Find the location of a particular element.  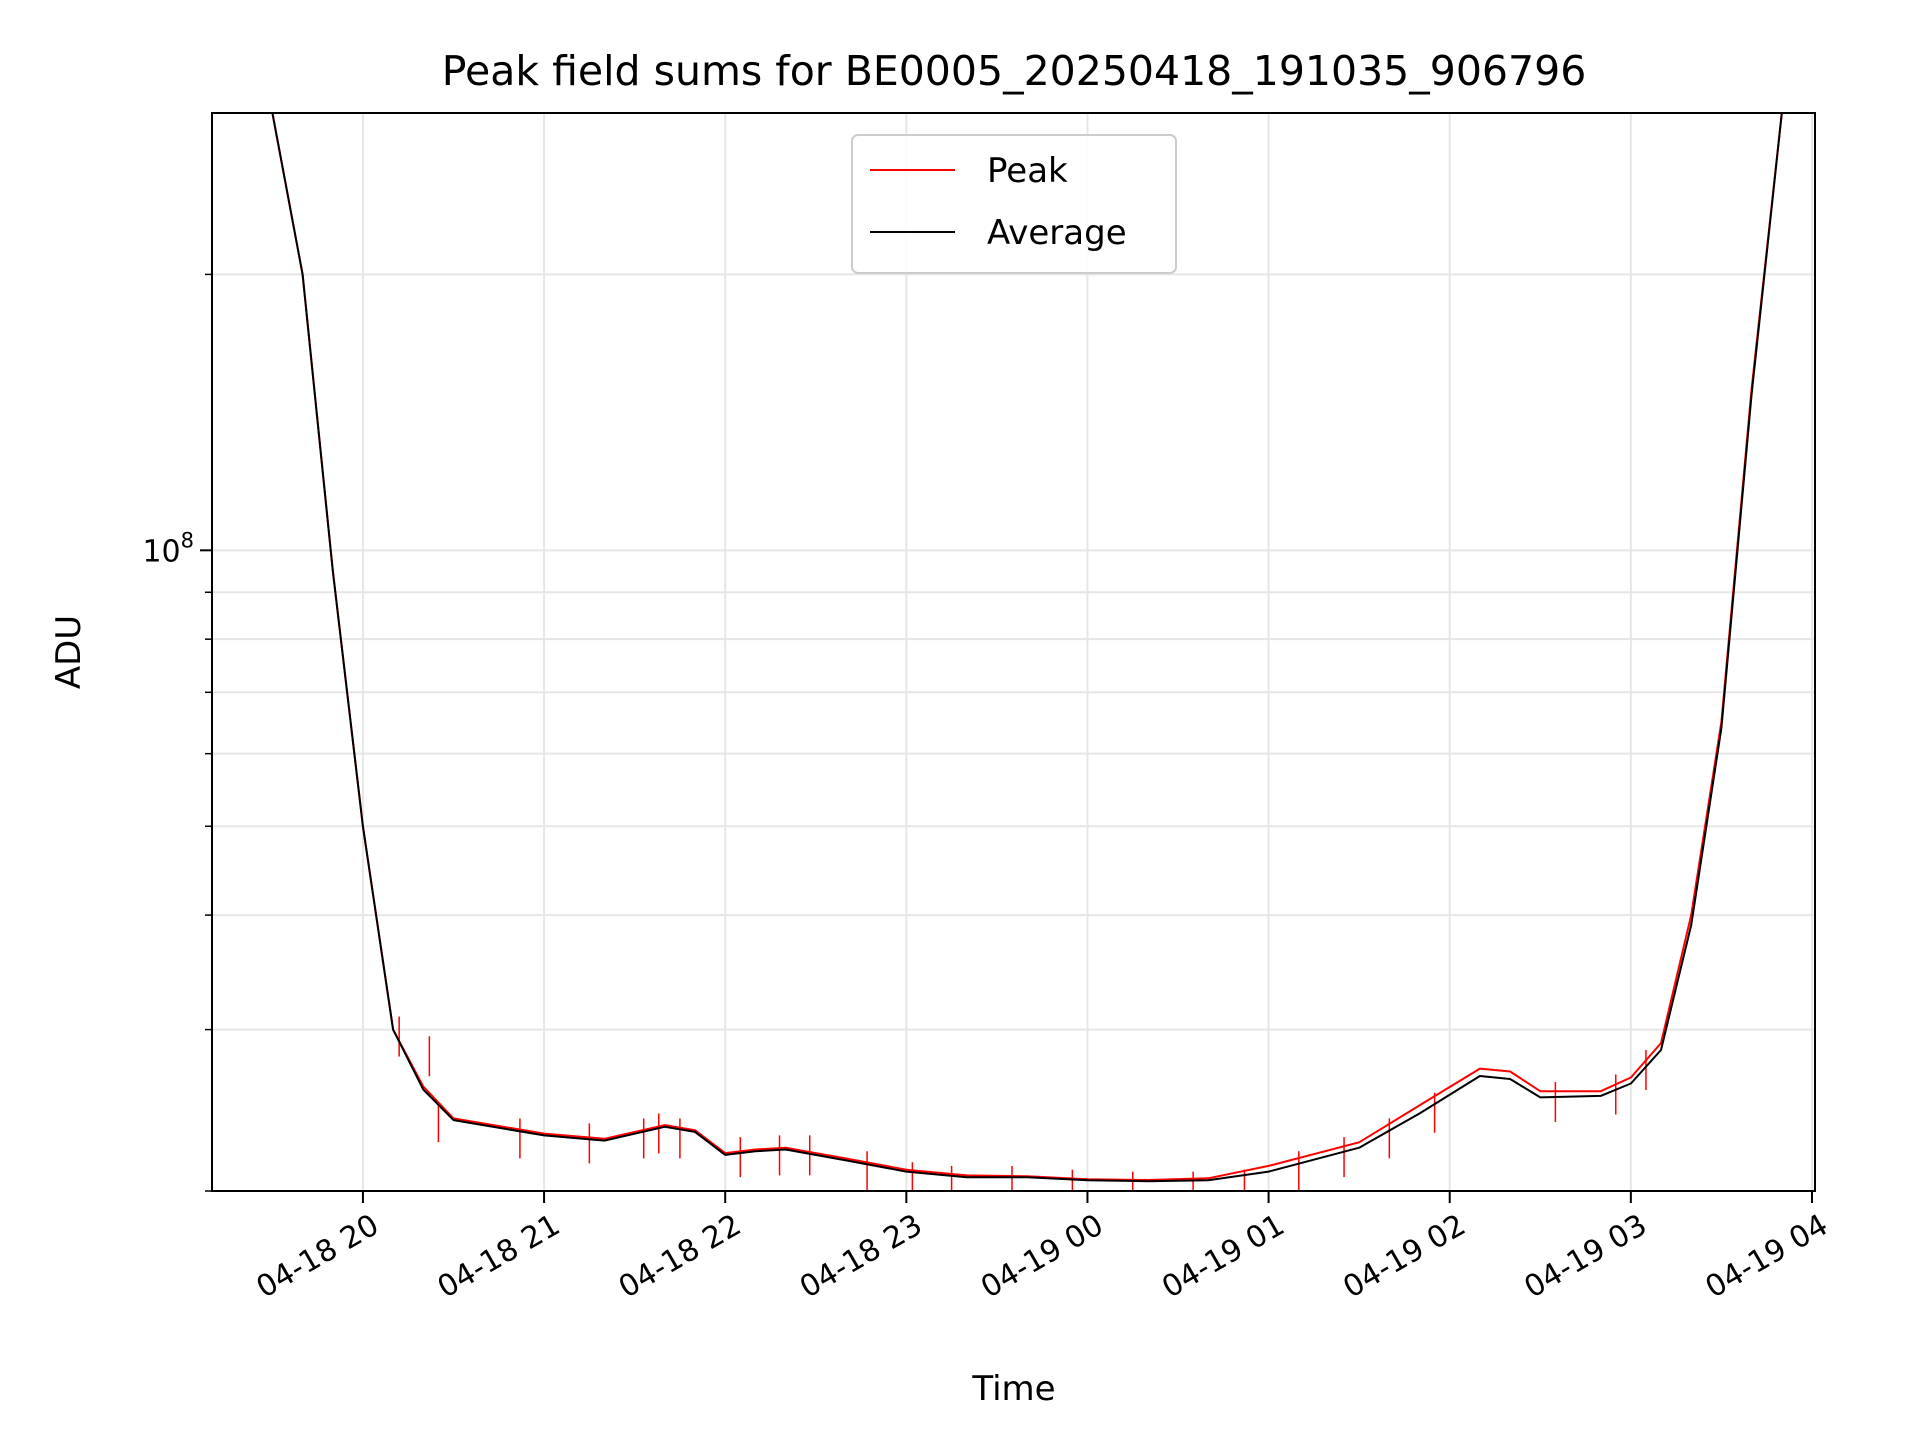

y-axis-label: ADU is located at coordinates (69, 652).